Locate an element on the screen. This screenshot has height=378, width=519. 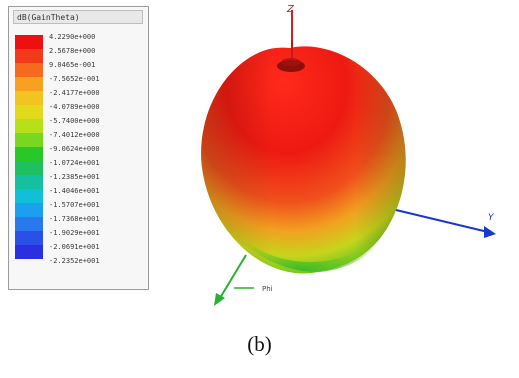
y-axis-arrow is located at coordinates (490, 232).